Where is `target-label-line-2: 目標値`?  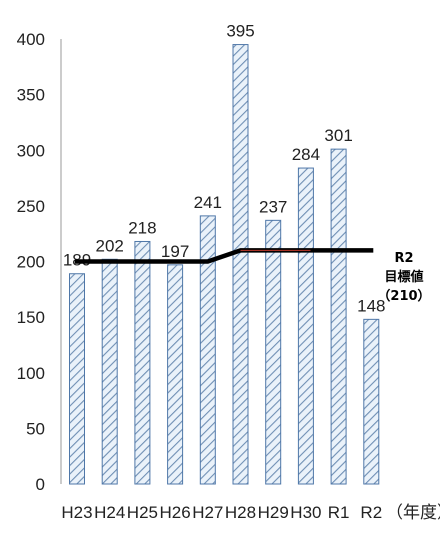
target-label-line-2: 目標値 is located at coordinates (403, 277).